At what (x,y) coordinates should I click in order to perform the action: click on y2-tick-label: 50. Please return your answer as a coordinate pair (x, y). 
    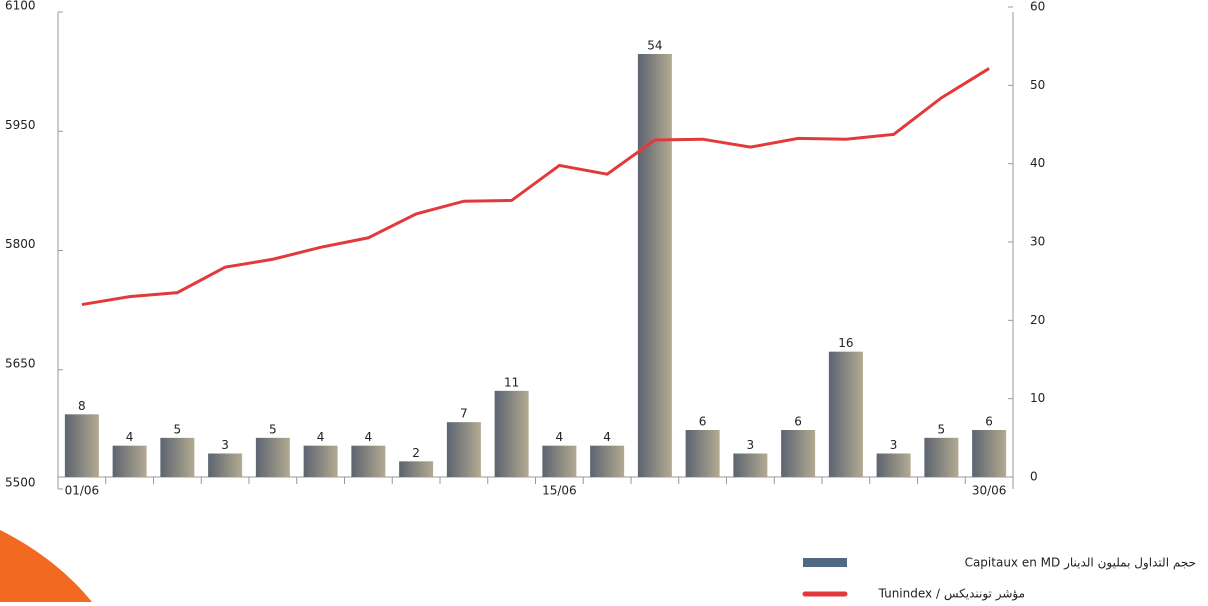
    Looking at the image, I should click on (1037, 85).